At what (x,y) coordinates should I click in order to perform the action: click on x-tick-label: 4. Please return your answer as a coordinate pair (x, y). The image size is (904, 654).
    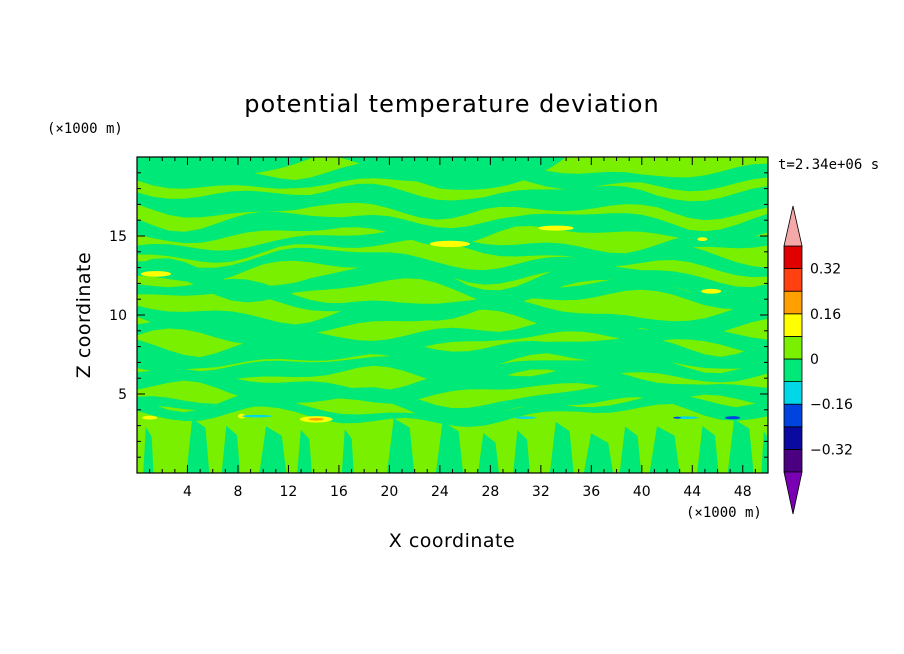
    Looking at the image, I should click on (187, 492).